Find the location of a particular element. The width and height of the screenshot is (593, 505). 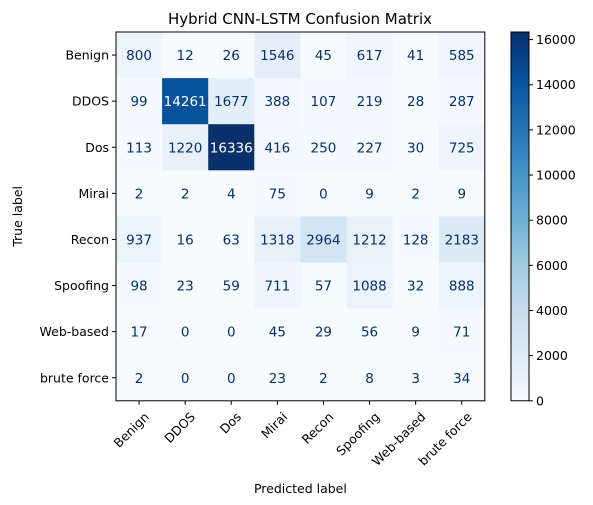

cell-value-label: 30 is located at coordinates (415, 148).